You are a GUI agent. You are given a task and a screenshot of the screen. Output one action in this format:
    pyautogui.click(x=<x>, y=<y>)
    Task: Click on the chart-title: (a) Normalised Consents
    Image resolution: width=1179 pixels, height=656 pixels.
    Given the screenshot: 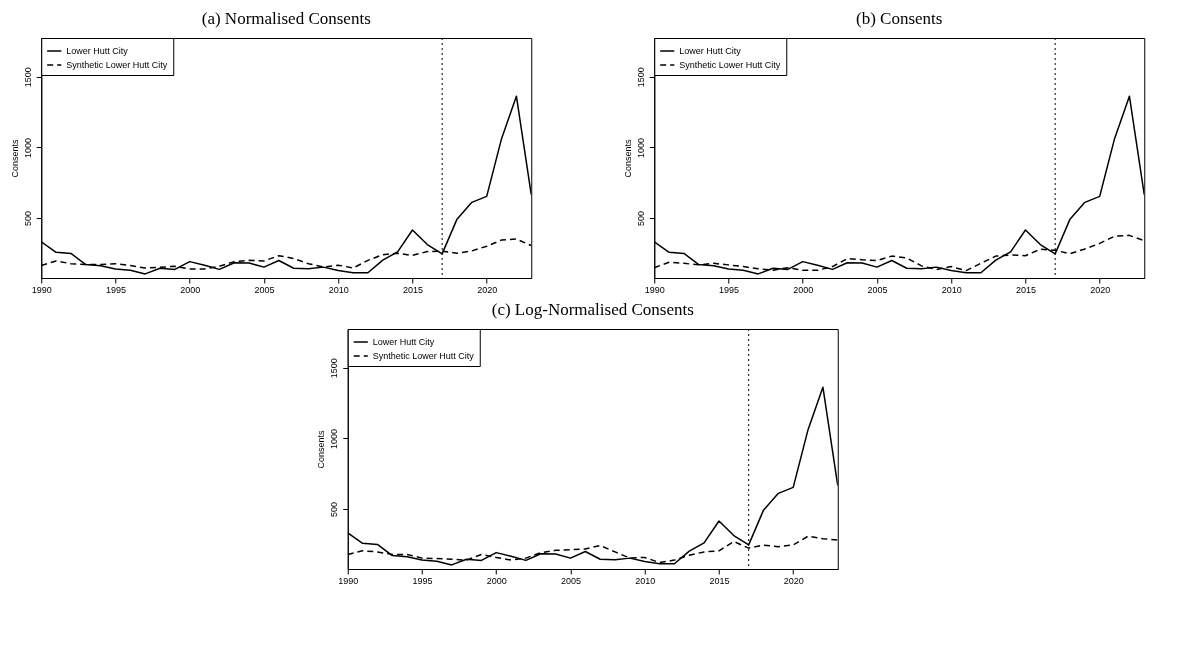 What is the action you would take?
    pyautogui.click(x=286, y=18)
    